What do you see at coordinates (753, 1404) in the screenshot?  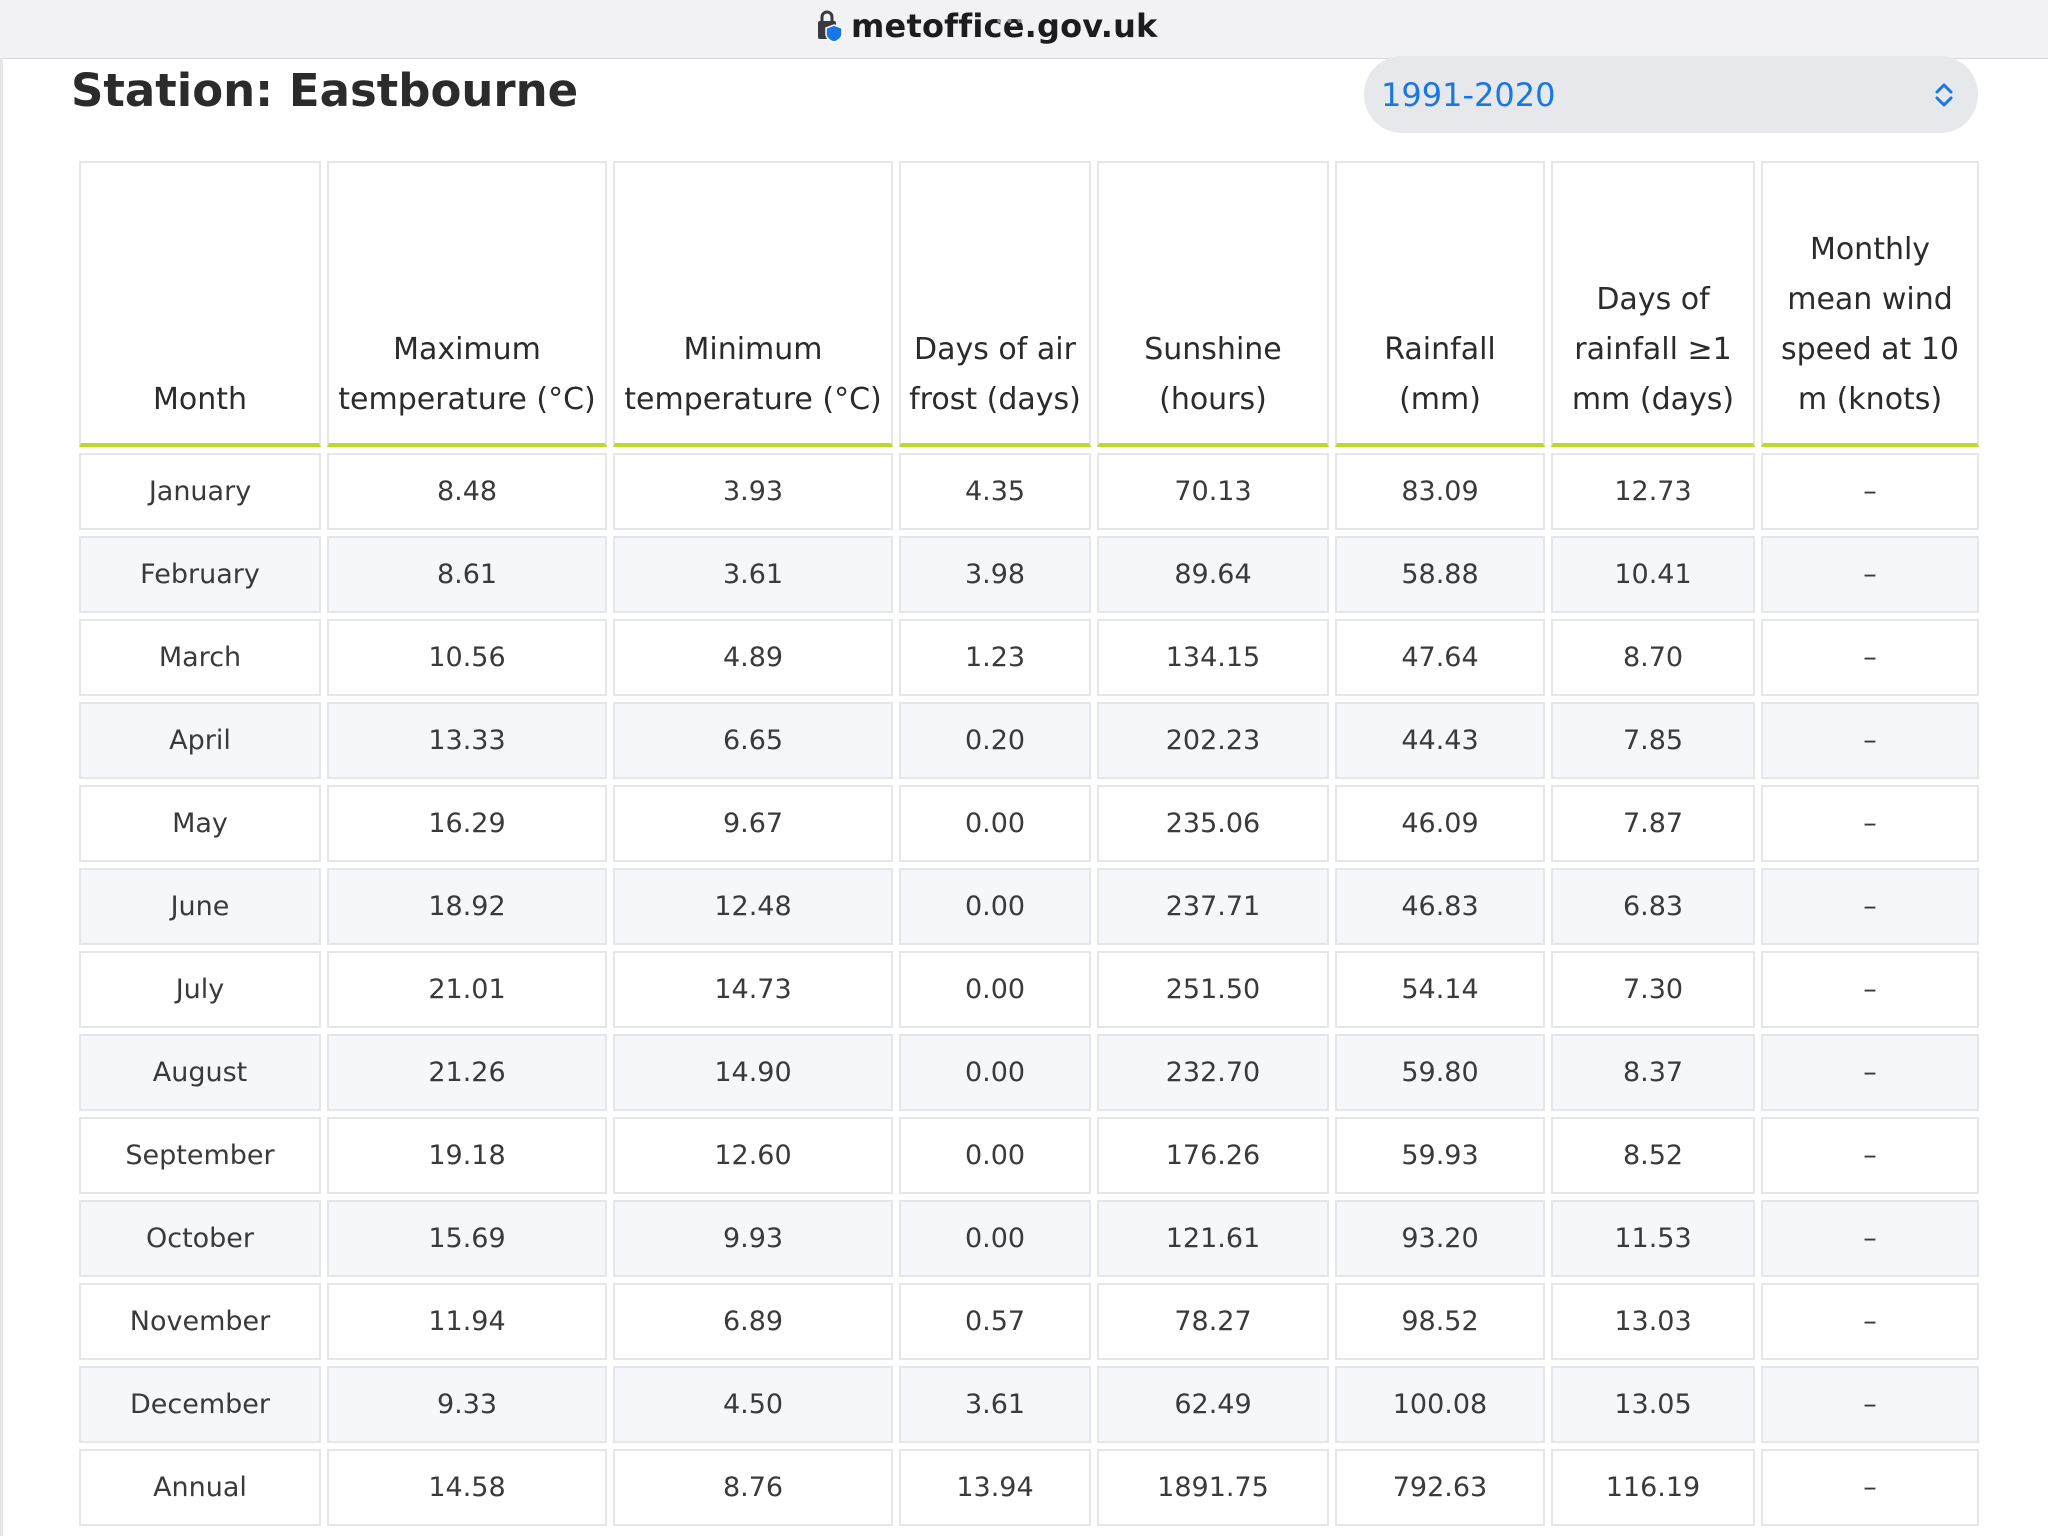 I see `cell-min-temp: 4.50` at bounding box center [753, 1404].